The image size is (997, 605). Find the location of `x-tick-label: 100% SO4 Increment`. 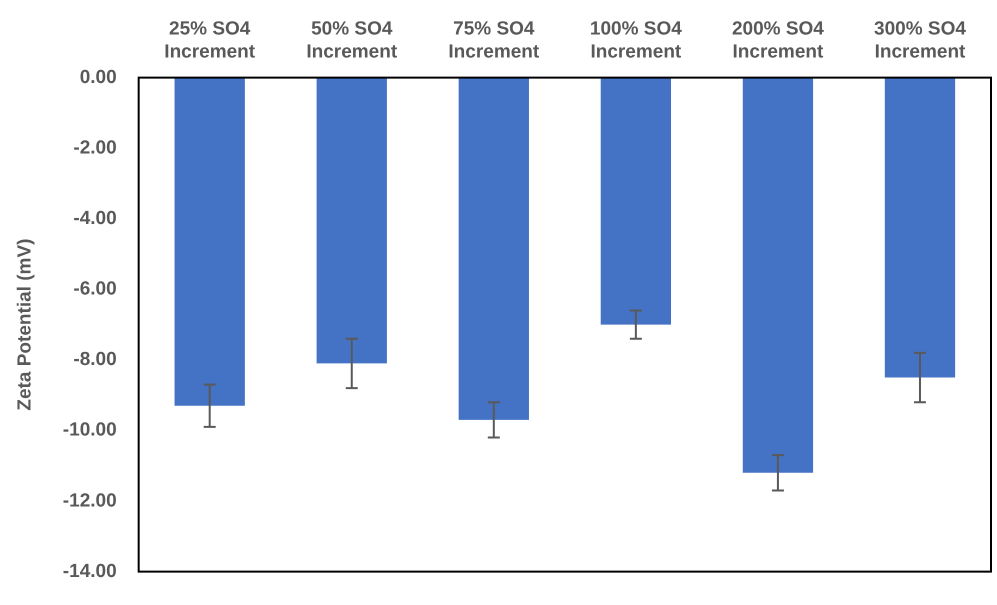

x-tick-label: 100% SO4 Increment is located at coordinates (636, 40).